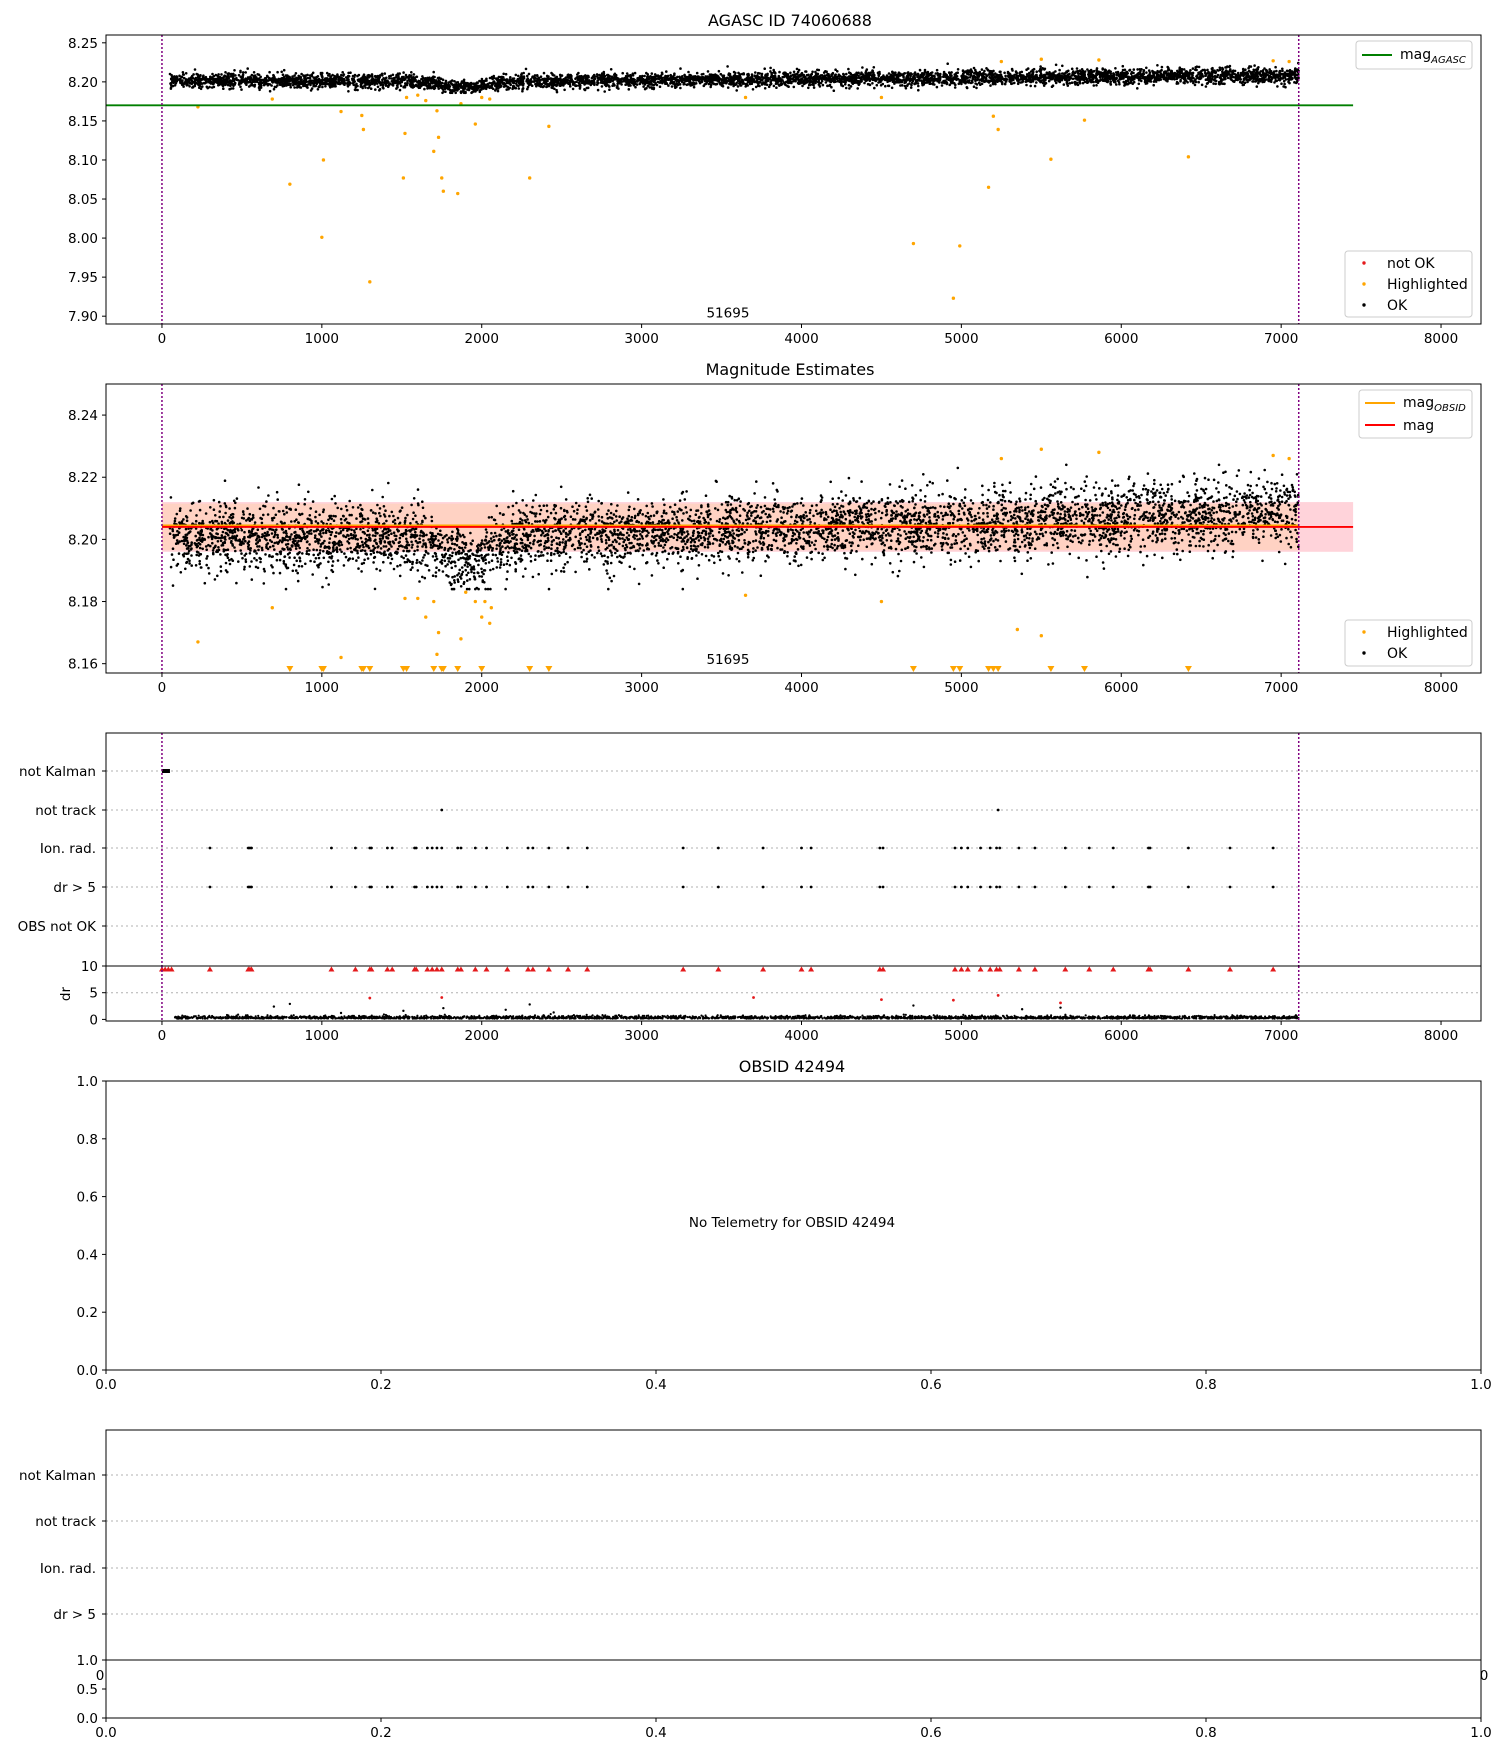 Image resolution: width=1500 pixels, height=1750 pixels. What do you see at coordinates (65, 811) in the screenshot?
I see `y-category-label: not track` at bounding box center [65, 811].